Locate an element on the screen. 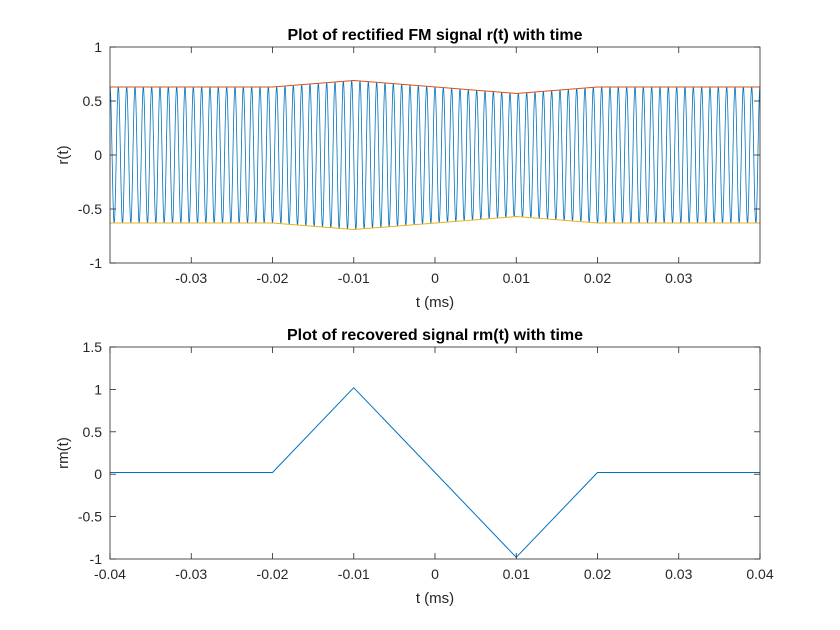 The image size is (840, 630). chart-2-xtick-label: -0.01 is located at coordinates (354, 574).